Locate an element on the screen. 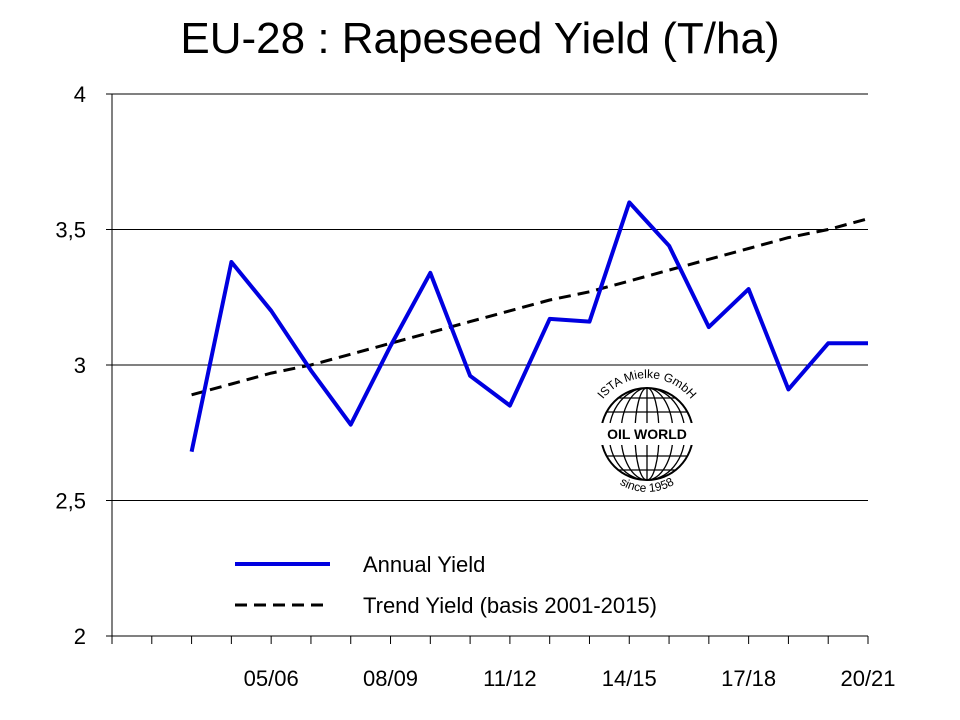  x-tick-label: 08/09 is located at coordinates (390, 678).